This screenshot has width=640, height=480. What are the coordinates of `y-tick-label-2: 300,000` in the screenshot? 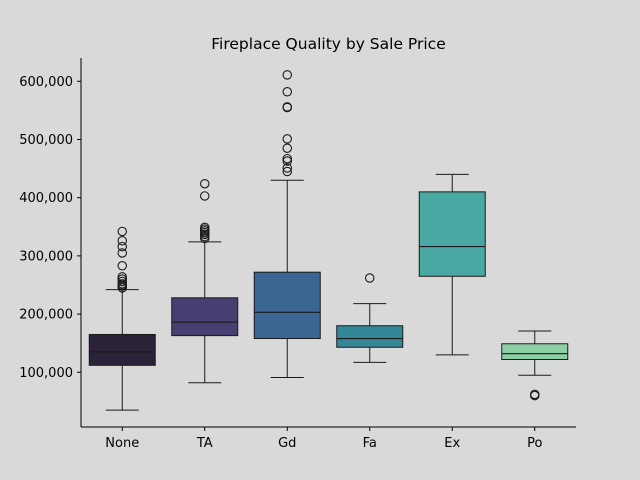 It's located at (46, 256).